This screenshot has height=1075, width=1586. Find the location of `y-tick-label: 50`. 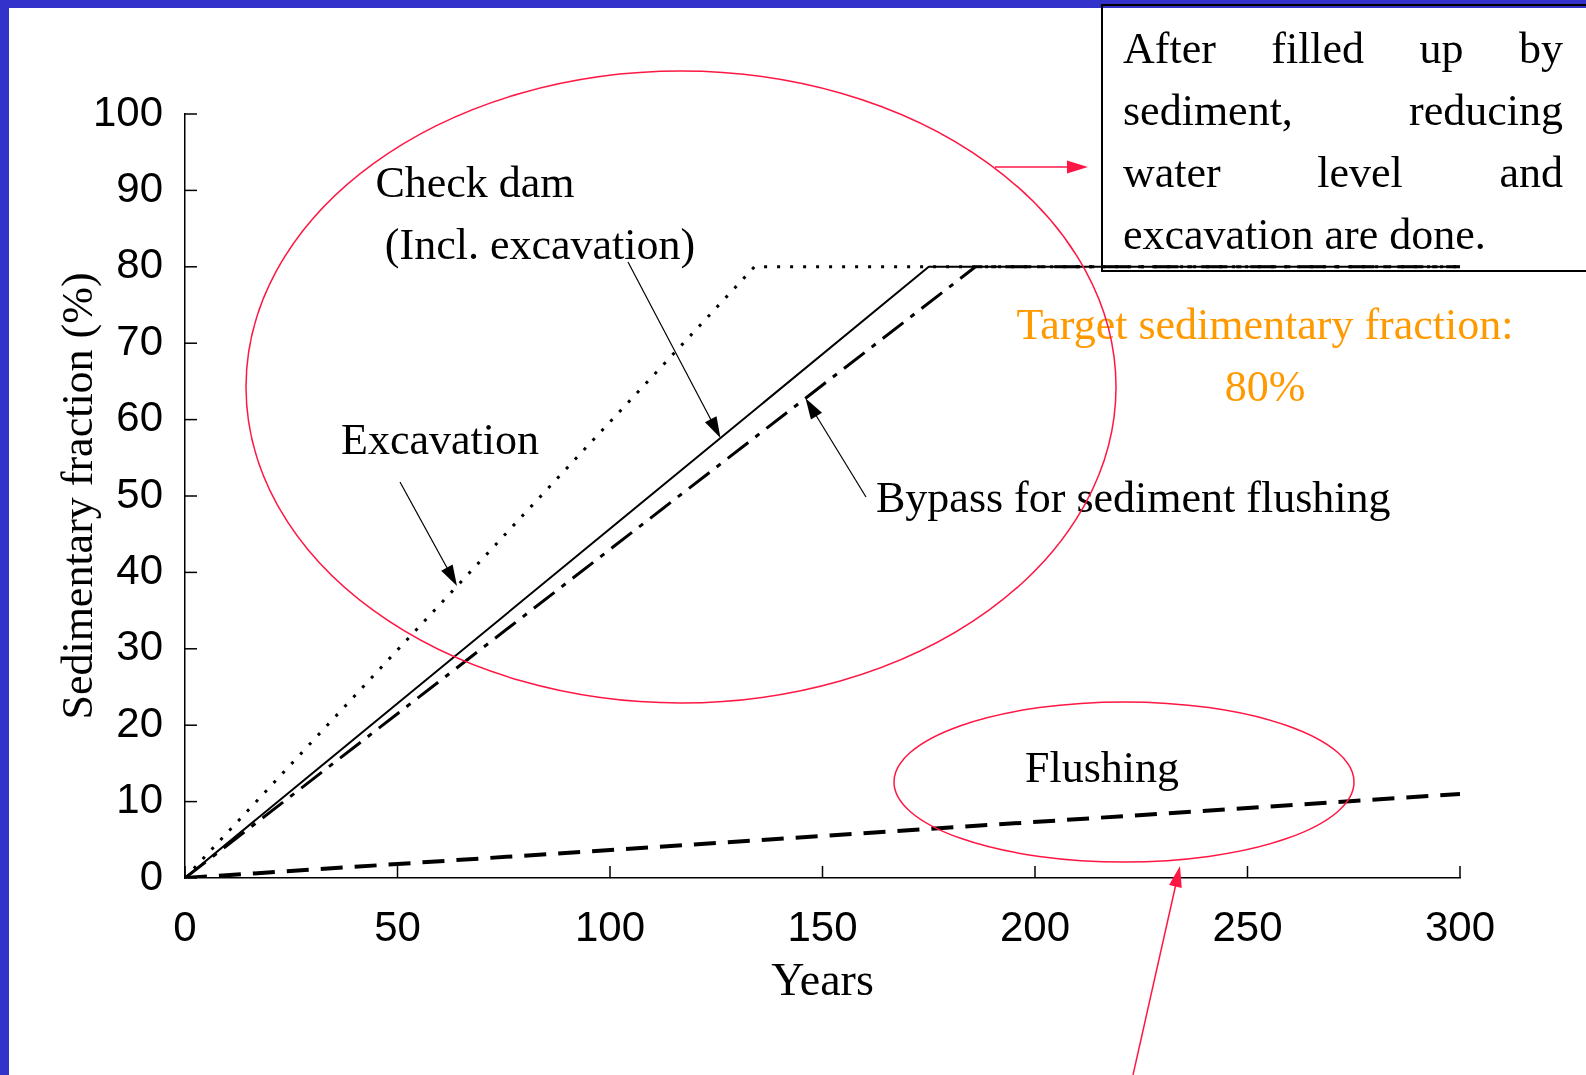

y-tick-label: 50 is located at coordinates (139, 493).